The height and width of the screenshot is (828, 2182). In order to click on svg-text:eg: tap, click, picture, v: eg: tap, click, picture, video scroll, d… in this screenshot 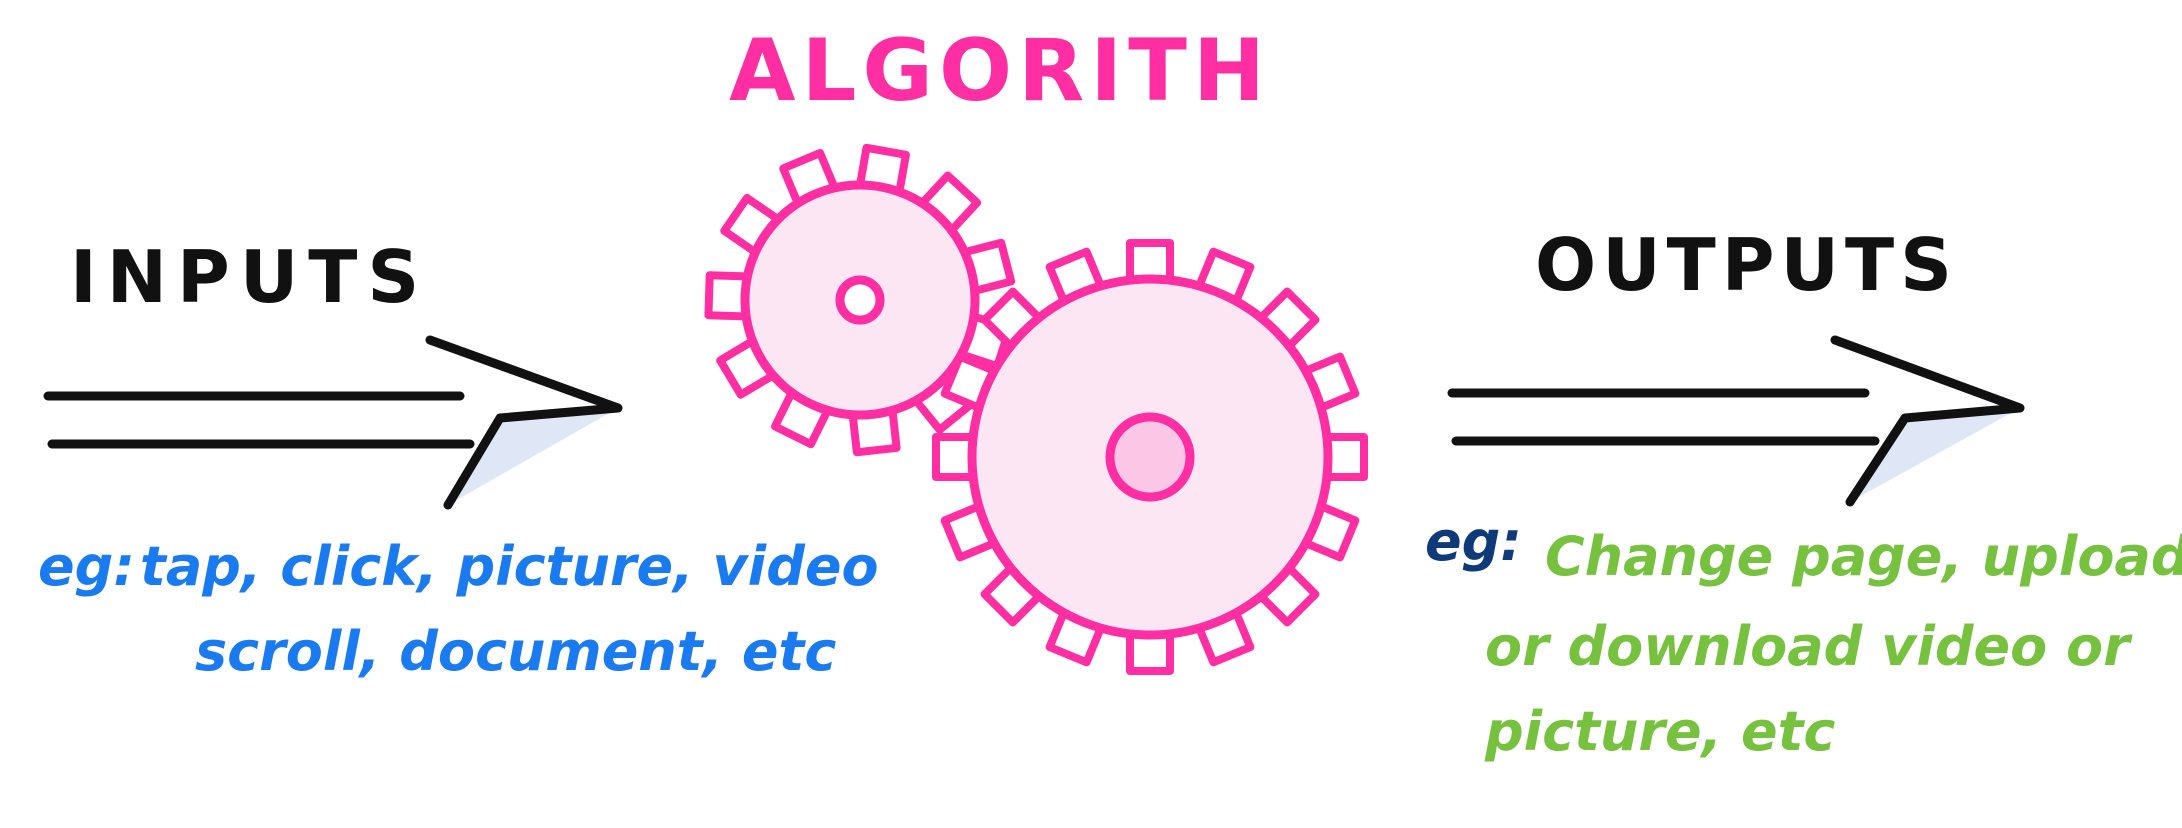, I will do `click(467, 609)`.